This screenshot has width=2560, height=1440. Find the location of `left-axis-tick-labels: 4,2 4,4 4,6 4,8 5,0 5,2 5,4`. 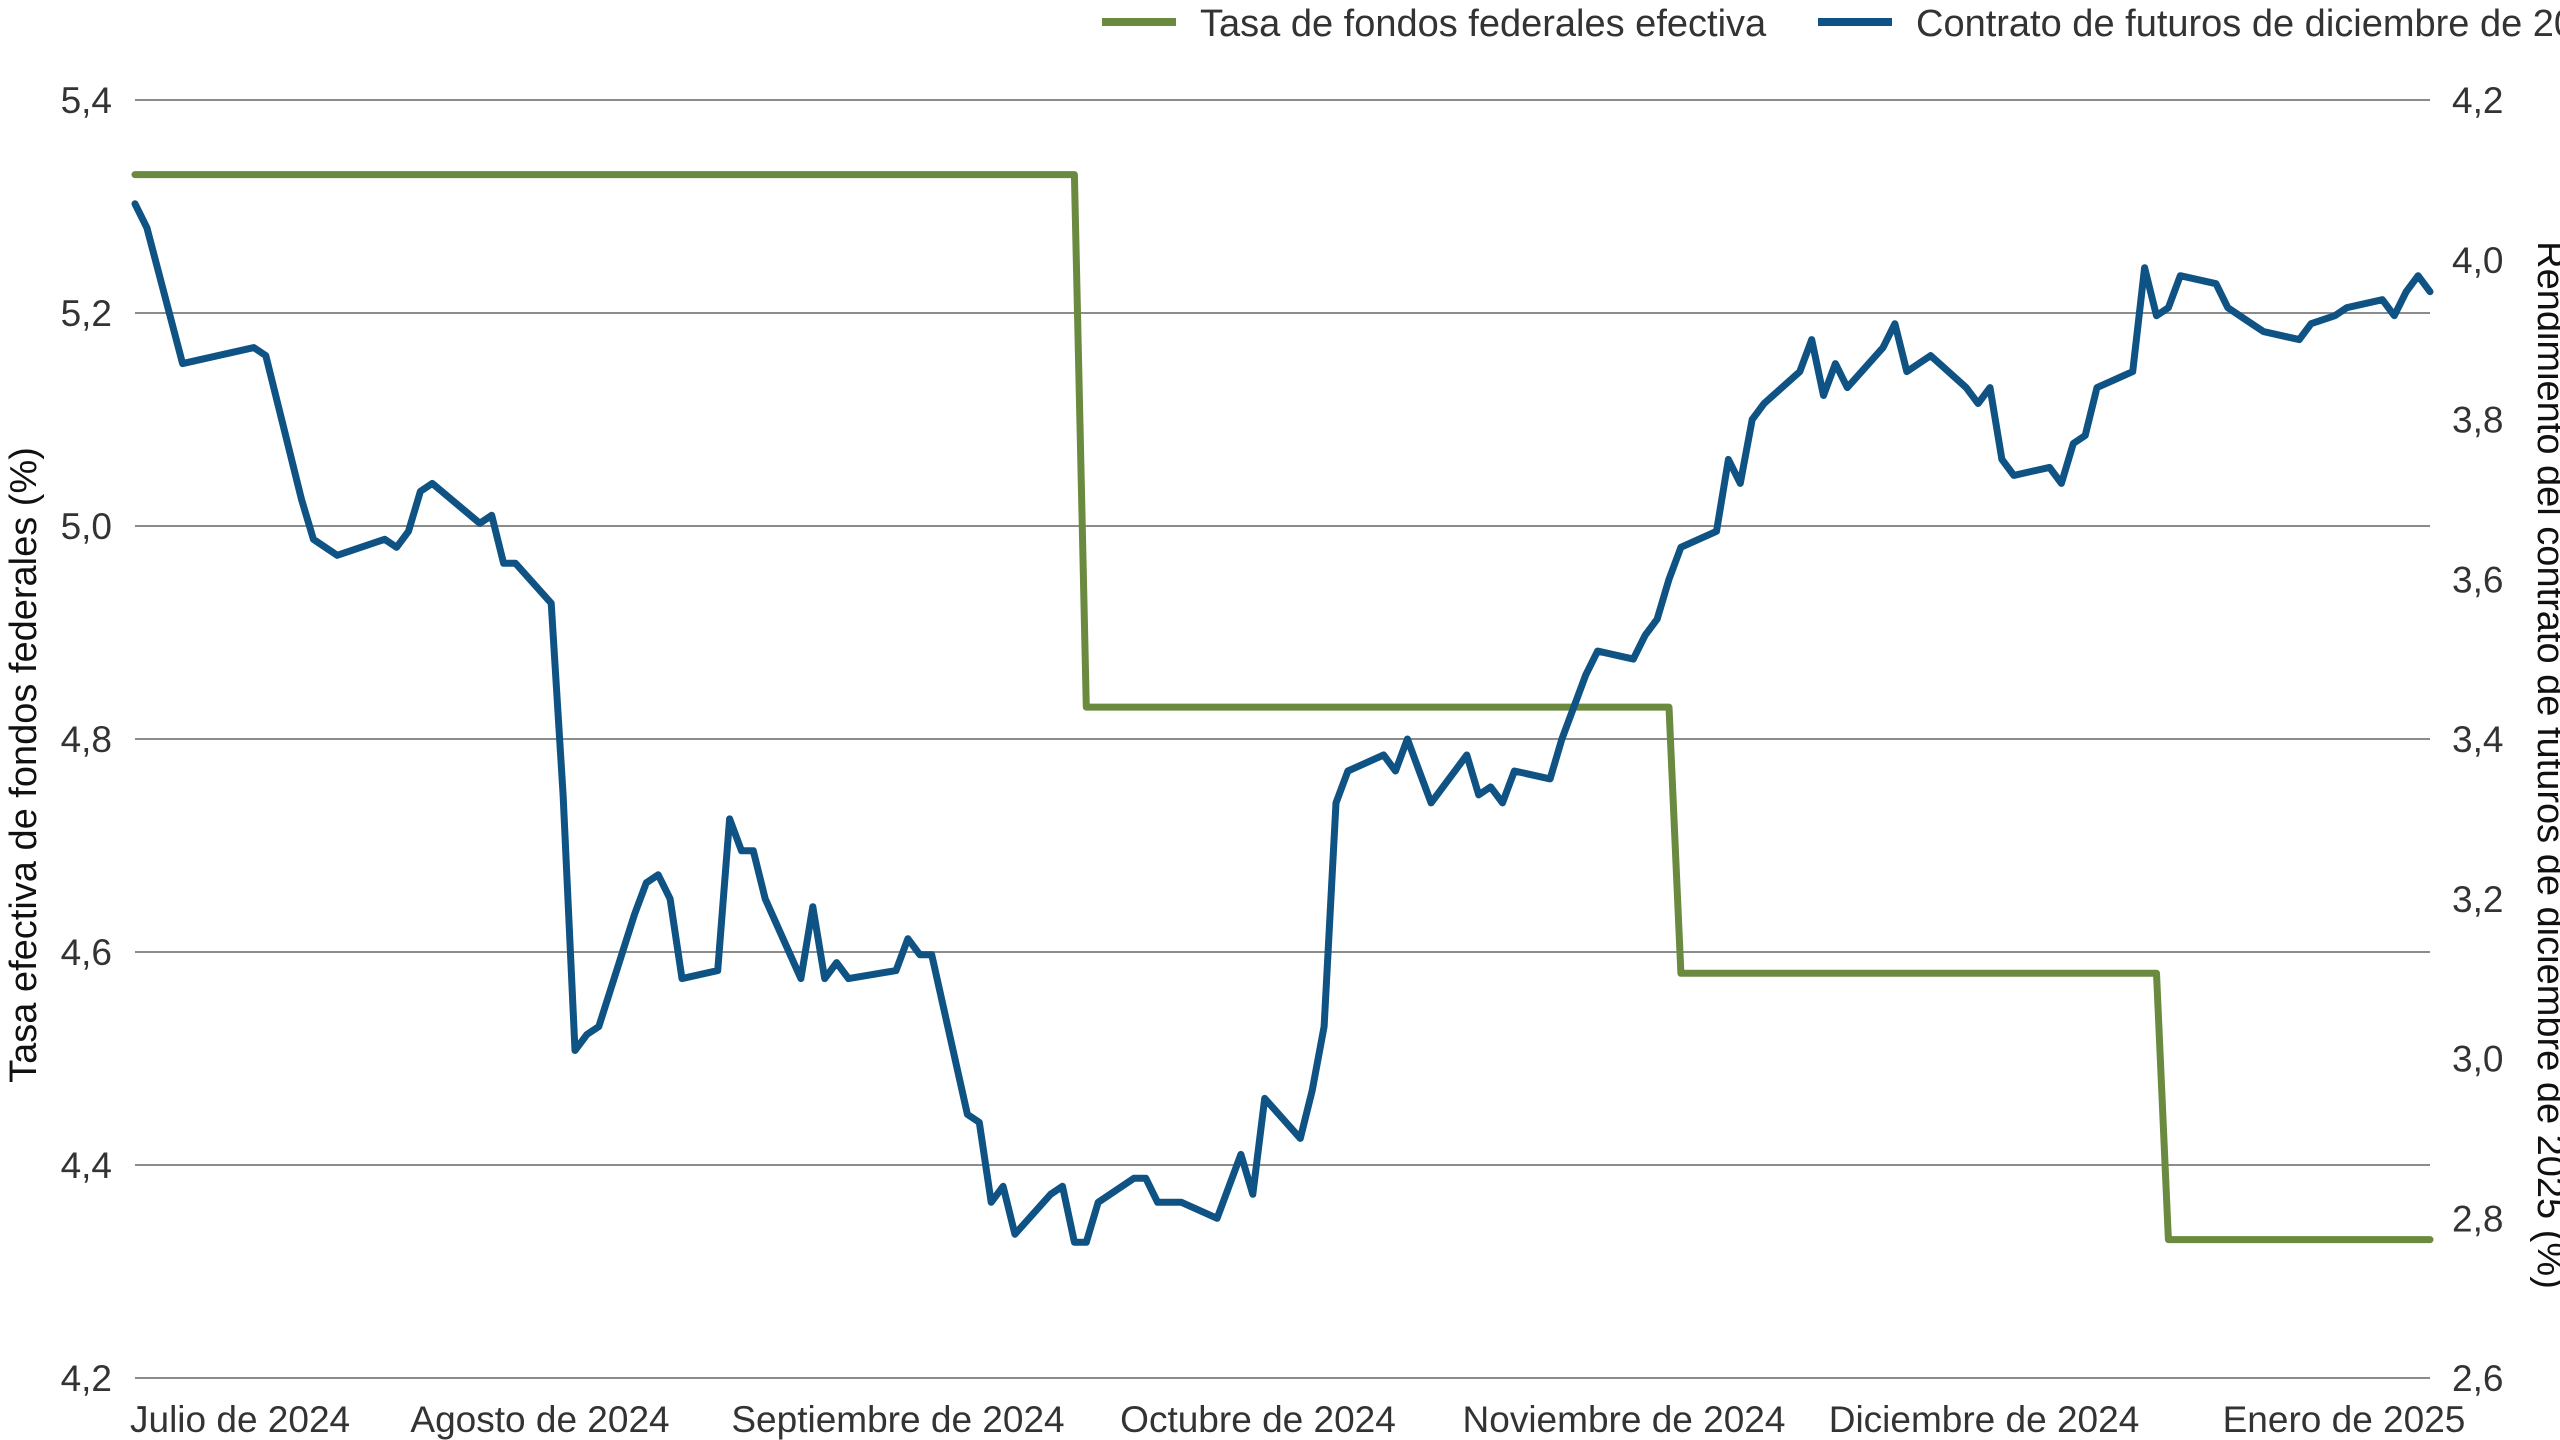

left-axis-tick-labels: 4,2 4,4 4,6 4,8 5,0 5,2 5,4 is located at coordinates (86, 739).